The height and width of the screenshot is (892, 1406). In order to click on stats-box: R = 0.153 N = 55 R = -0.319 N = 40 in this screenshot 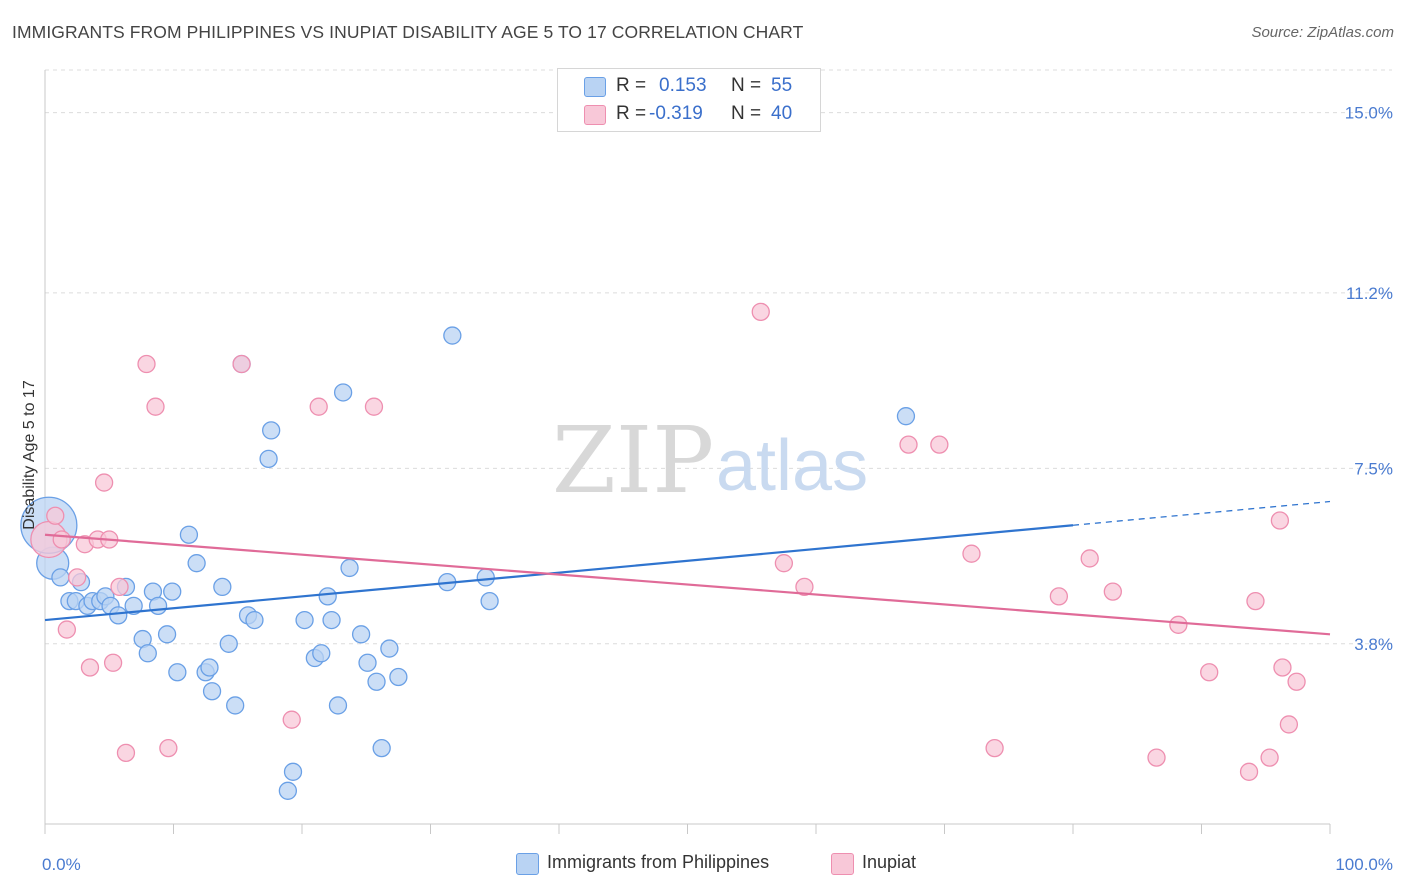, I will do `click(689, 100)`.